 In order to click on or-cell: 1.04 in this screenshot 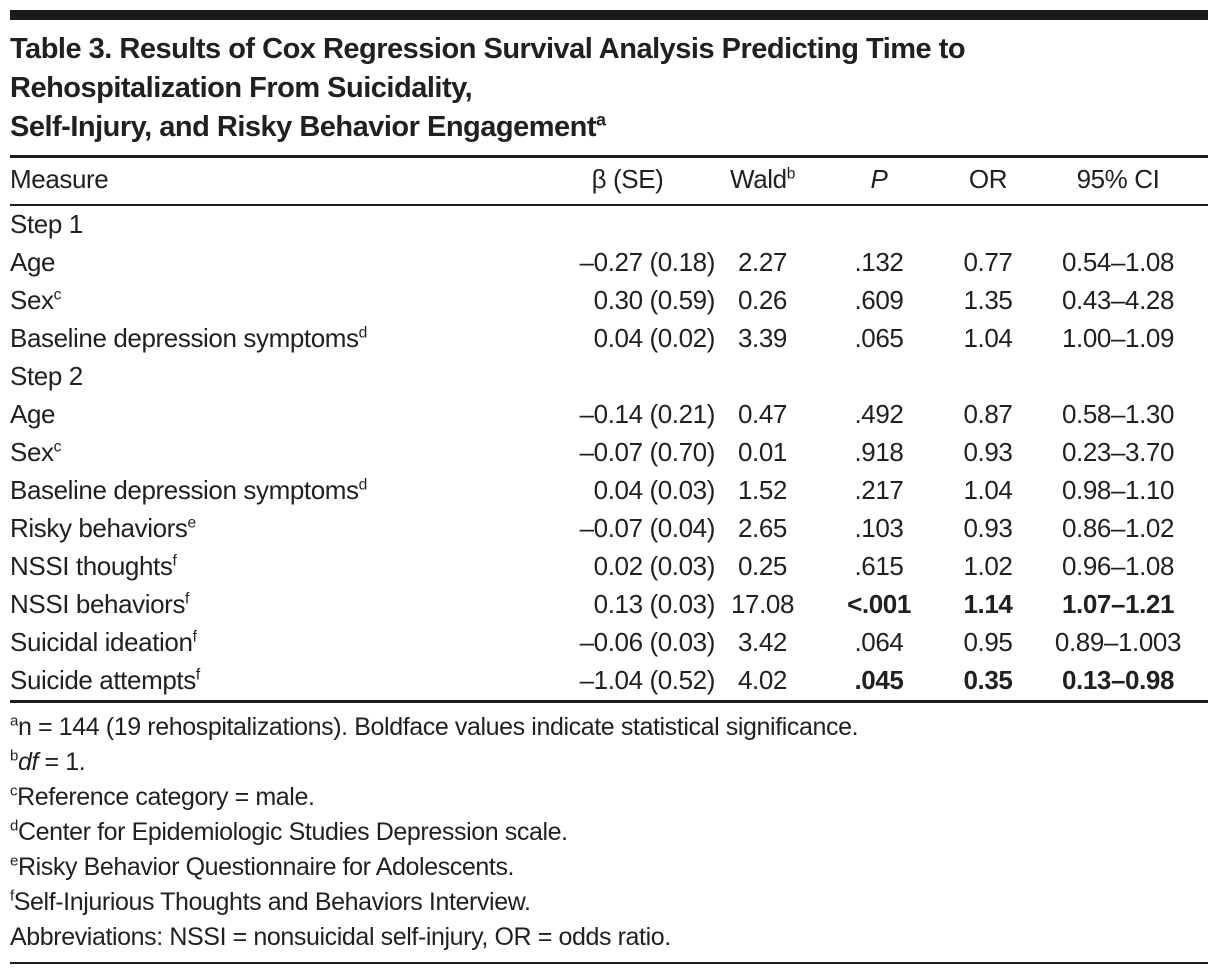, I will do `click(988, 490)`.